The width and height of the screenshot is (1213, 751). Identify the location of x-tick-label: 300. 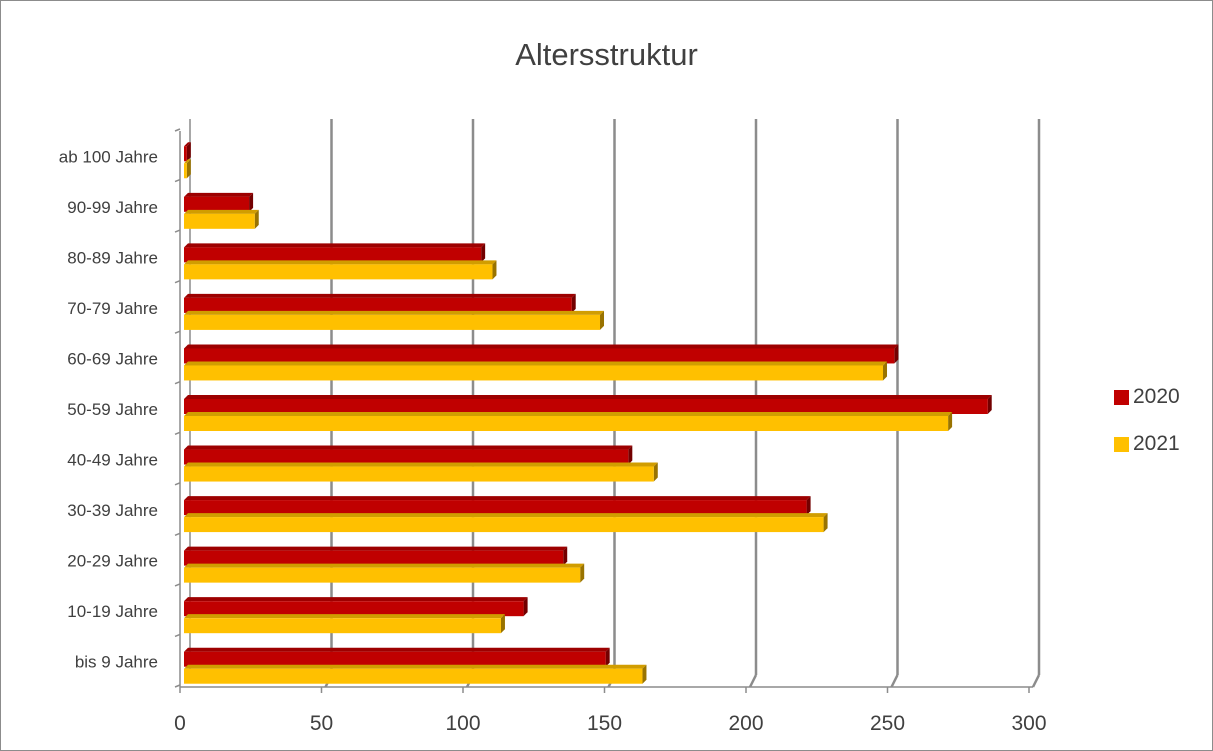
(1028, 723).